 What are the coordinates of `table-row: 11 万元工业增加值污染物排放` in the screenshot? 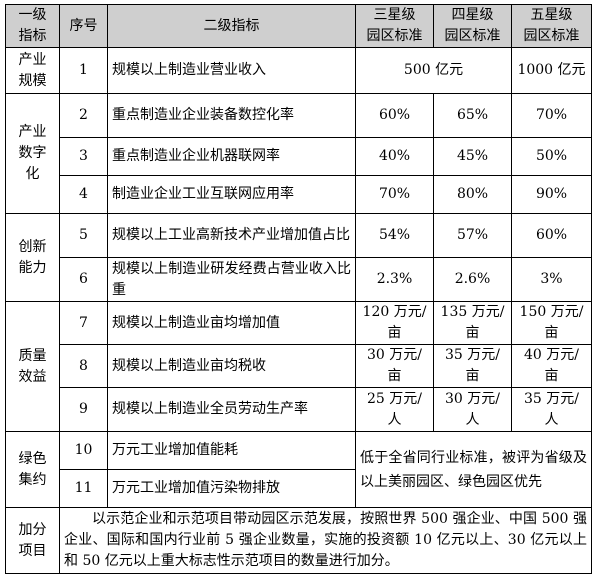 It's located at (299, 488).